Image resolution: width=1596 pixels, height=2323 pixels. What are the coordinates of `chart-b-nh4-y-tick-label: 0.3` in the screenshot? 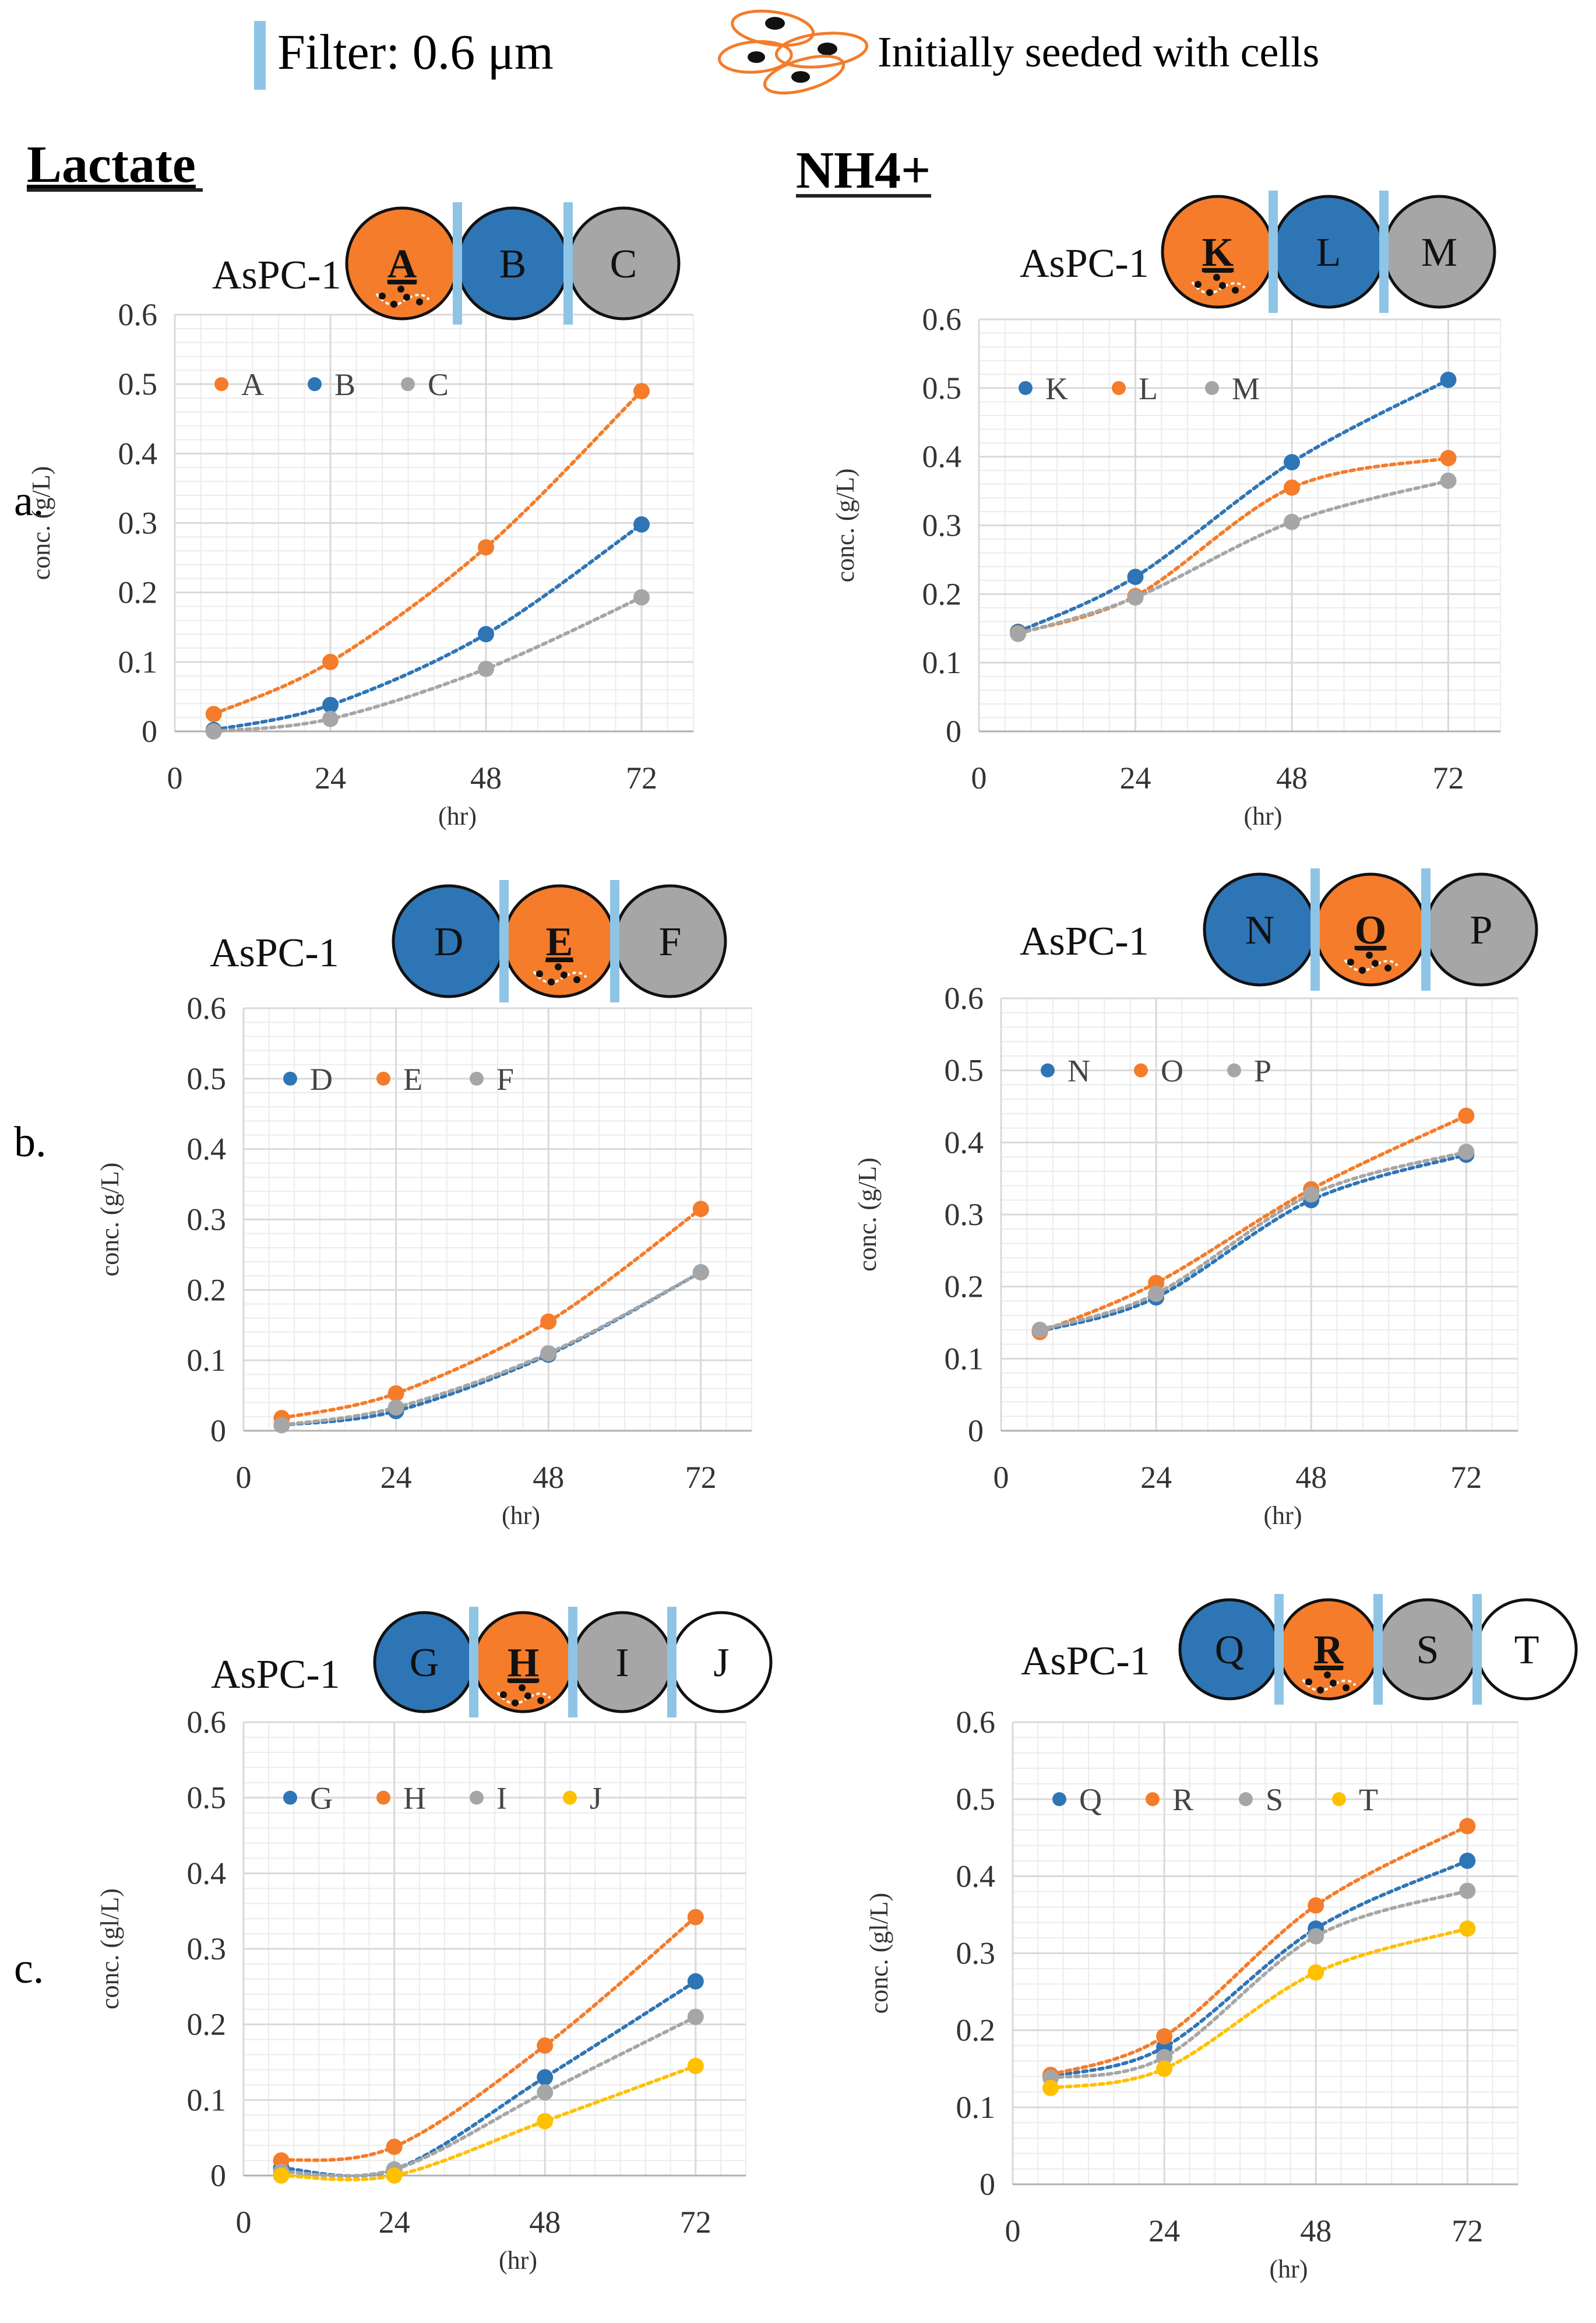 It's located at (965, 1214).